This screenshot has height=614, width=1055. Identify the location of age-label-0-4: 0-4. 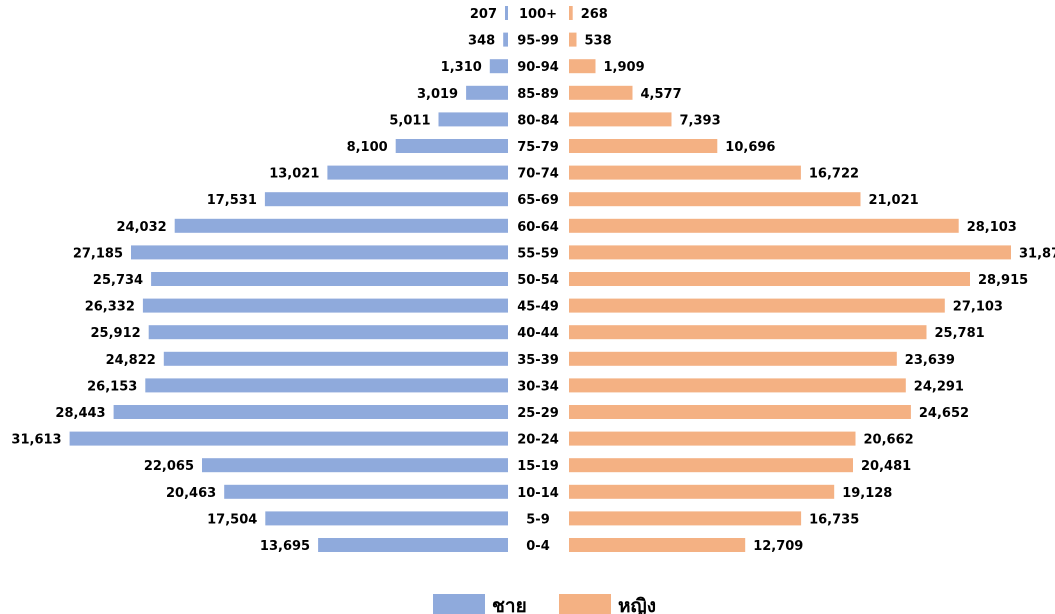
(538, 546).